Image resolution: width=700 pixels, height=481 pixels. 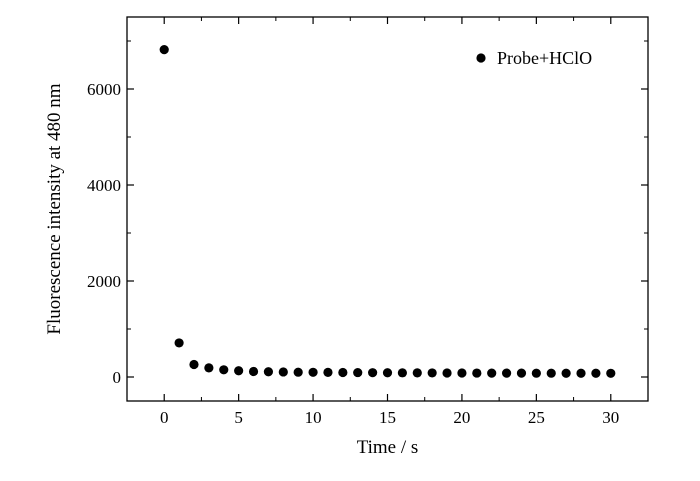 I want to click on x-tick-label: 30, so click(x=610, y=417).